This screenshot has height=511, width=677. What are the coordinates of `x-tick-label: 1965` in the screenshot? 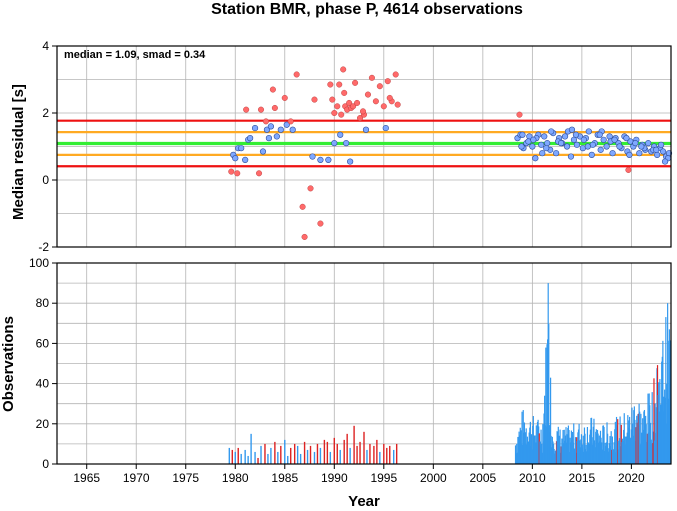 It's located at (86, 478).